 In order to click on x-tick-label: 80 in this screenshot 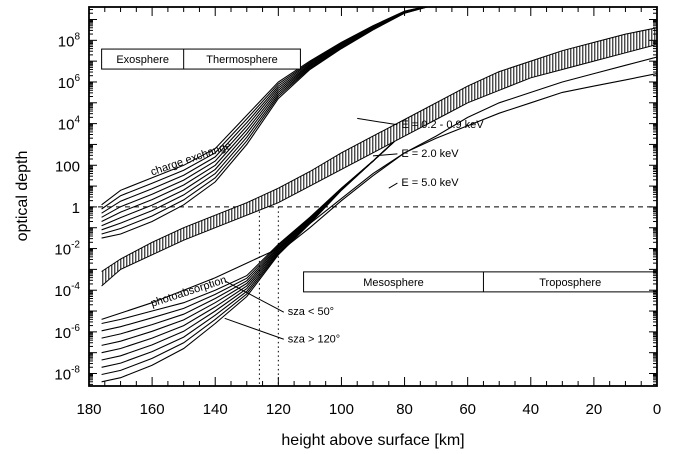, I will do `click(404, 409)`.